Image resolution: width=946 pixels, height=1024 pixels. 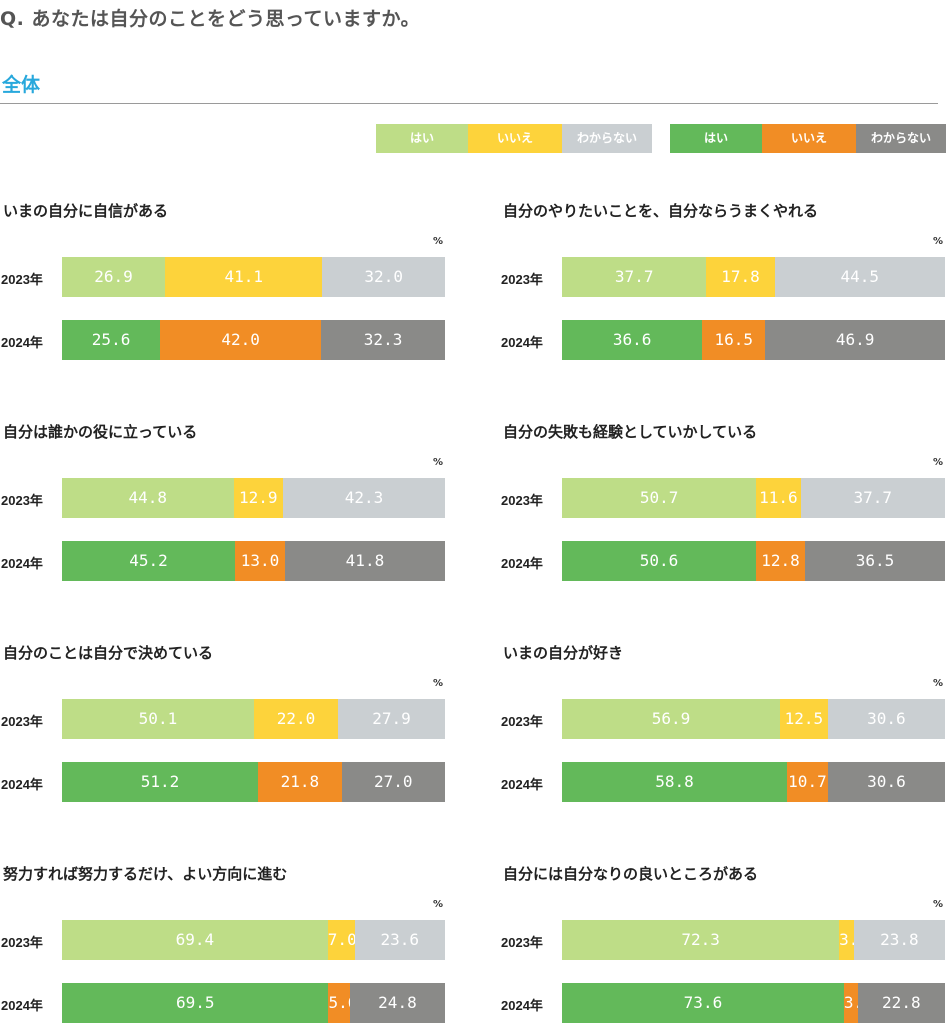 What do you see at coordinates (631, 874) in the screenshot?
I see `chart-title: 自分には自分なりの良いところがある` at bounding box center [631, 874].